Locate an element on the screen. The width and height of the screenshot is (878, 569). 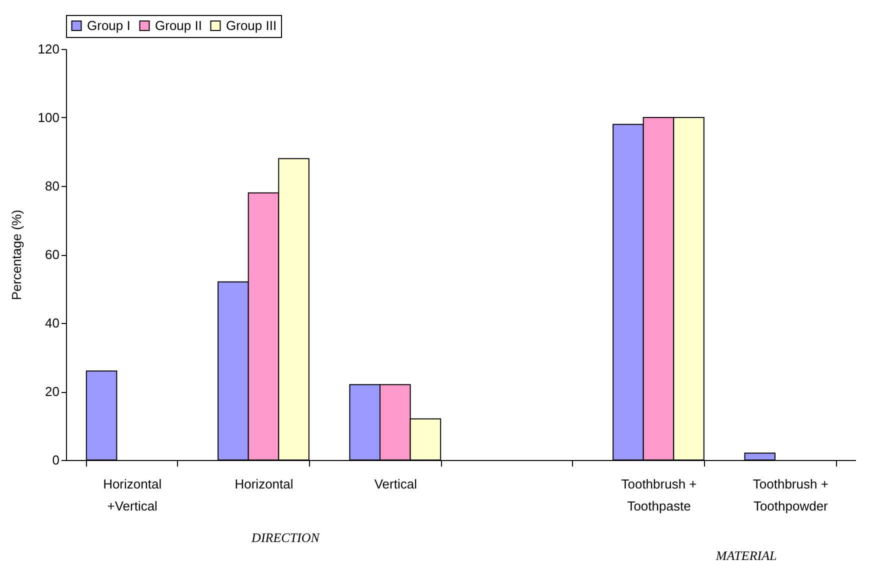
legend-label: Group III is located at coordinates (251, 25).